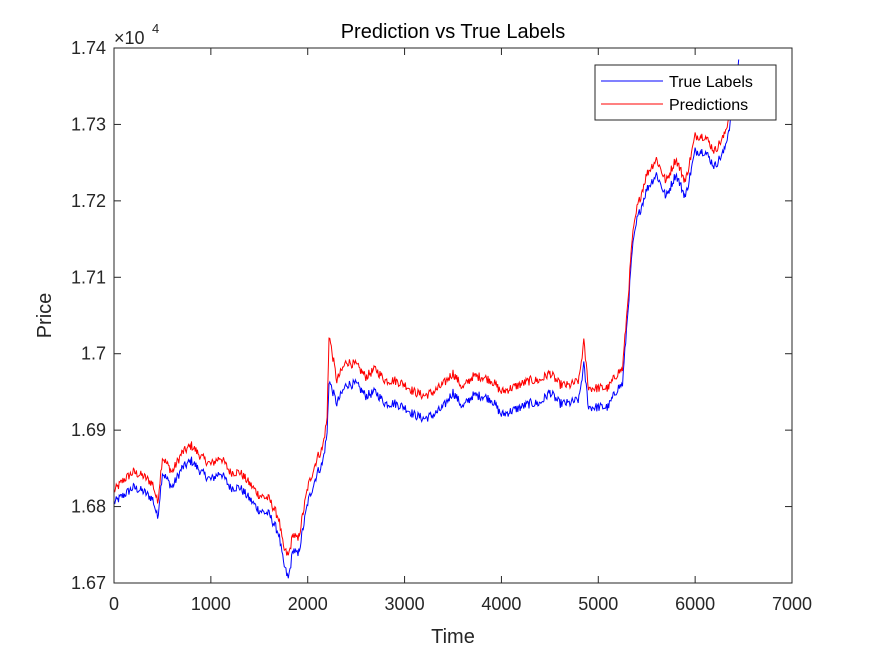  Describe the element at coordinates (211, 604) in the screenshot. I see `x-tick-label: 1000` at that location.